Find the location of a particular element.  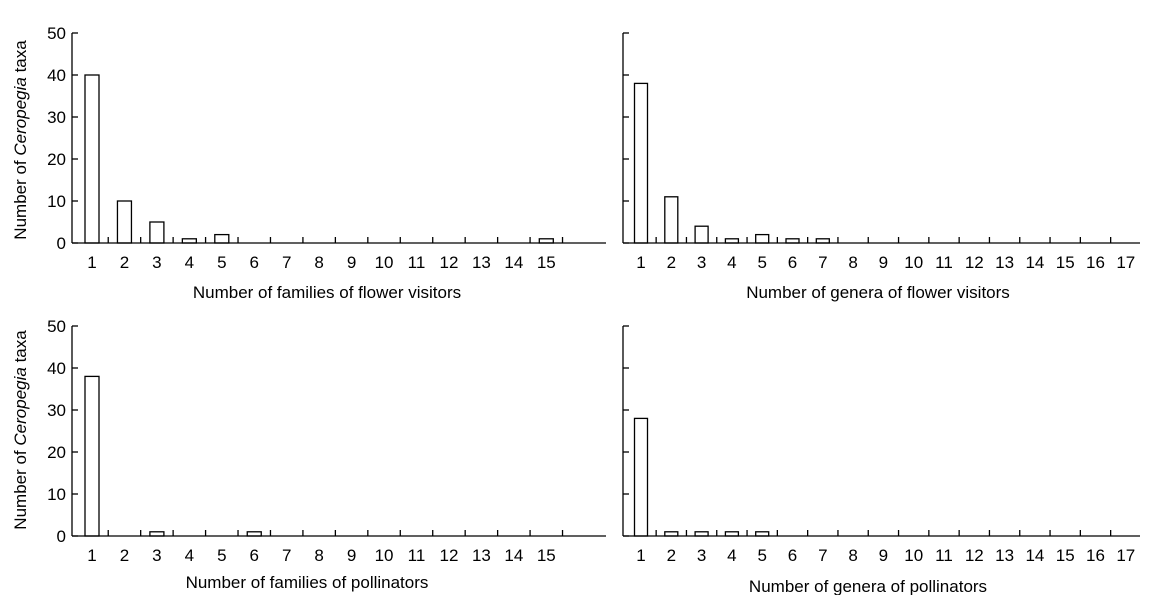

x-axis-title: Number of genera of flower visitors is located at coordinates (878, 292).